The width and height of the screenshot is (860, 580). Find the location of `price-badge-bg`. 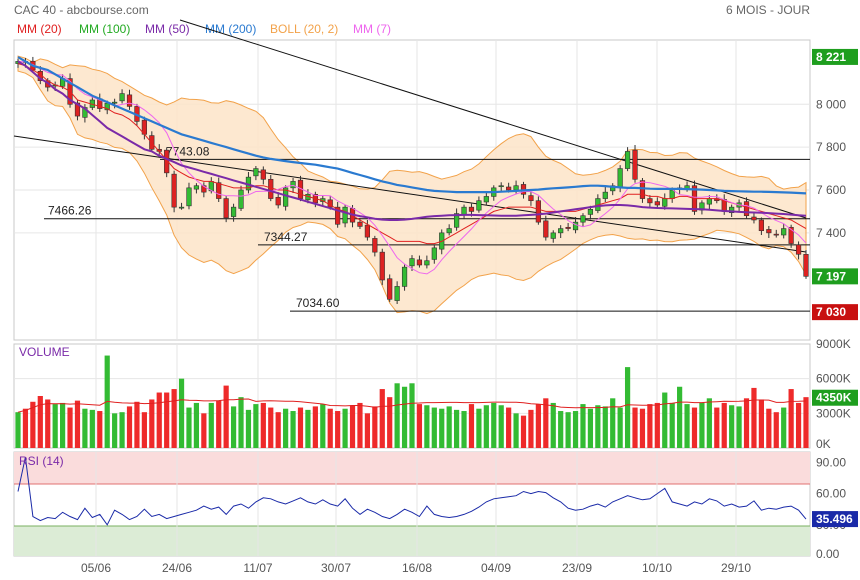

price-badge-bg is located at coordinates (835, 276).